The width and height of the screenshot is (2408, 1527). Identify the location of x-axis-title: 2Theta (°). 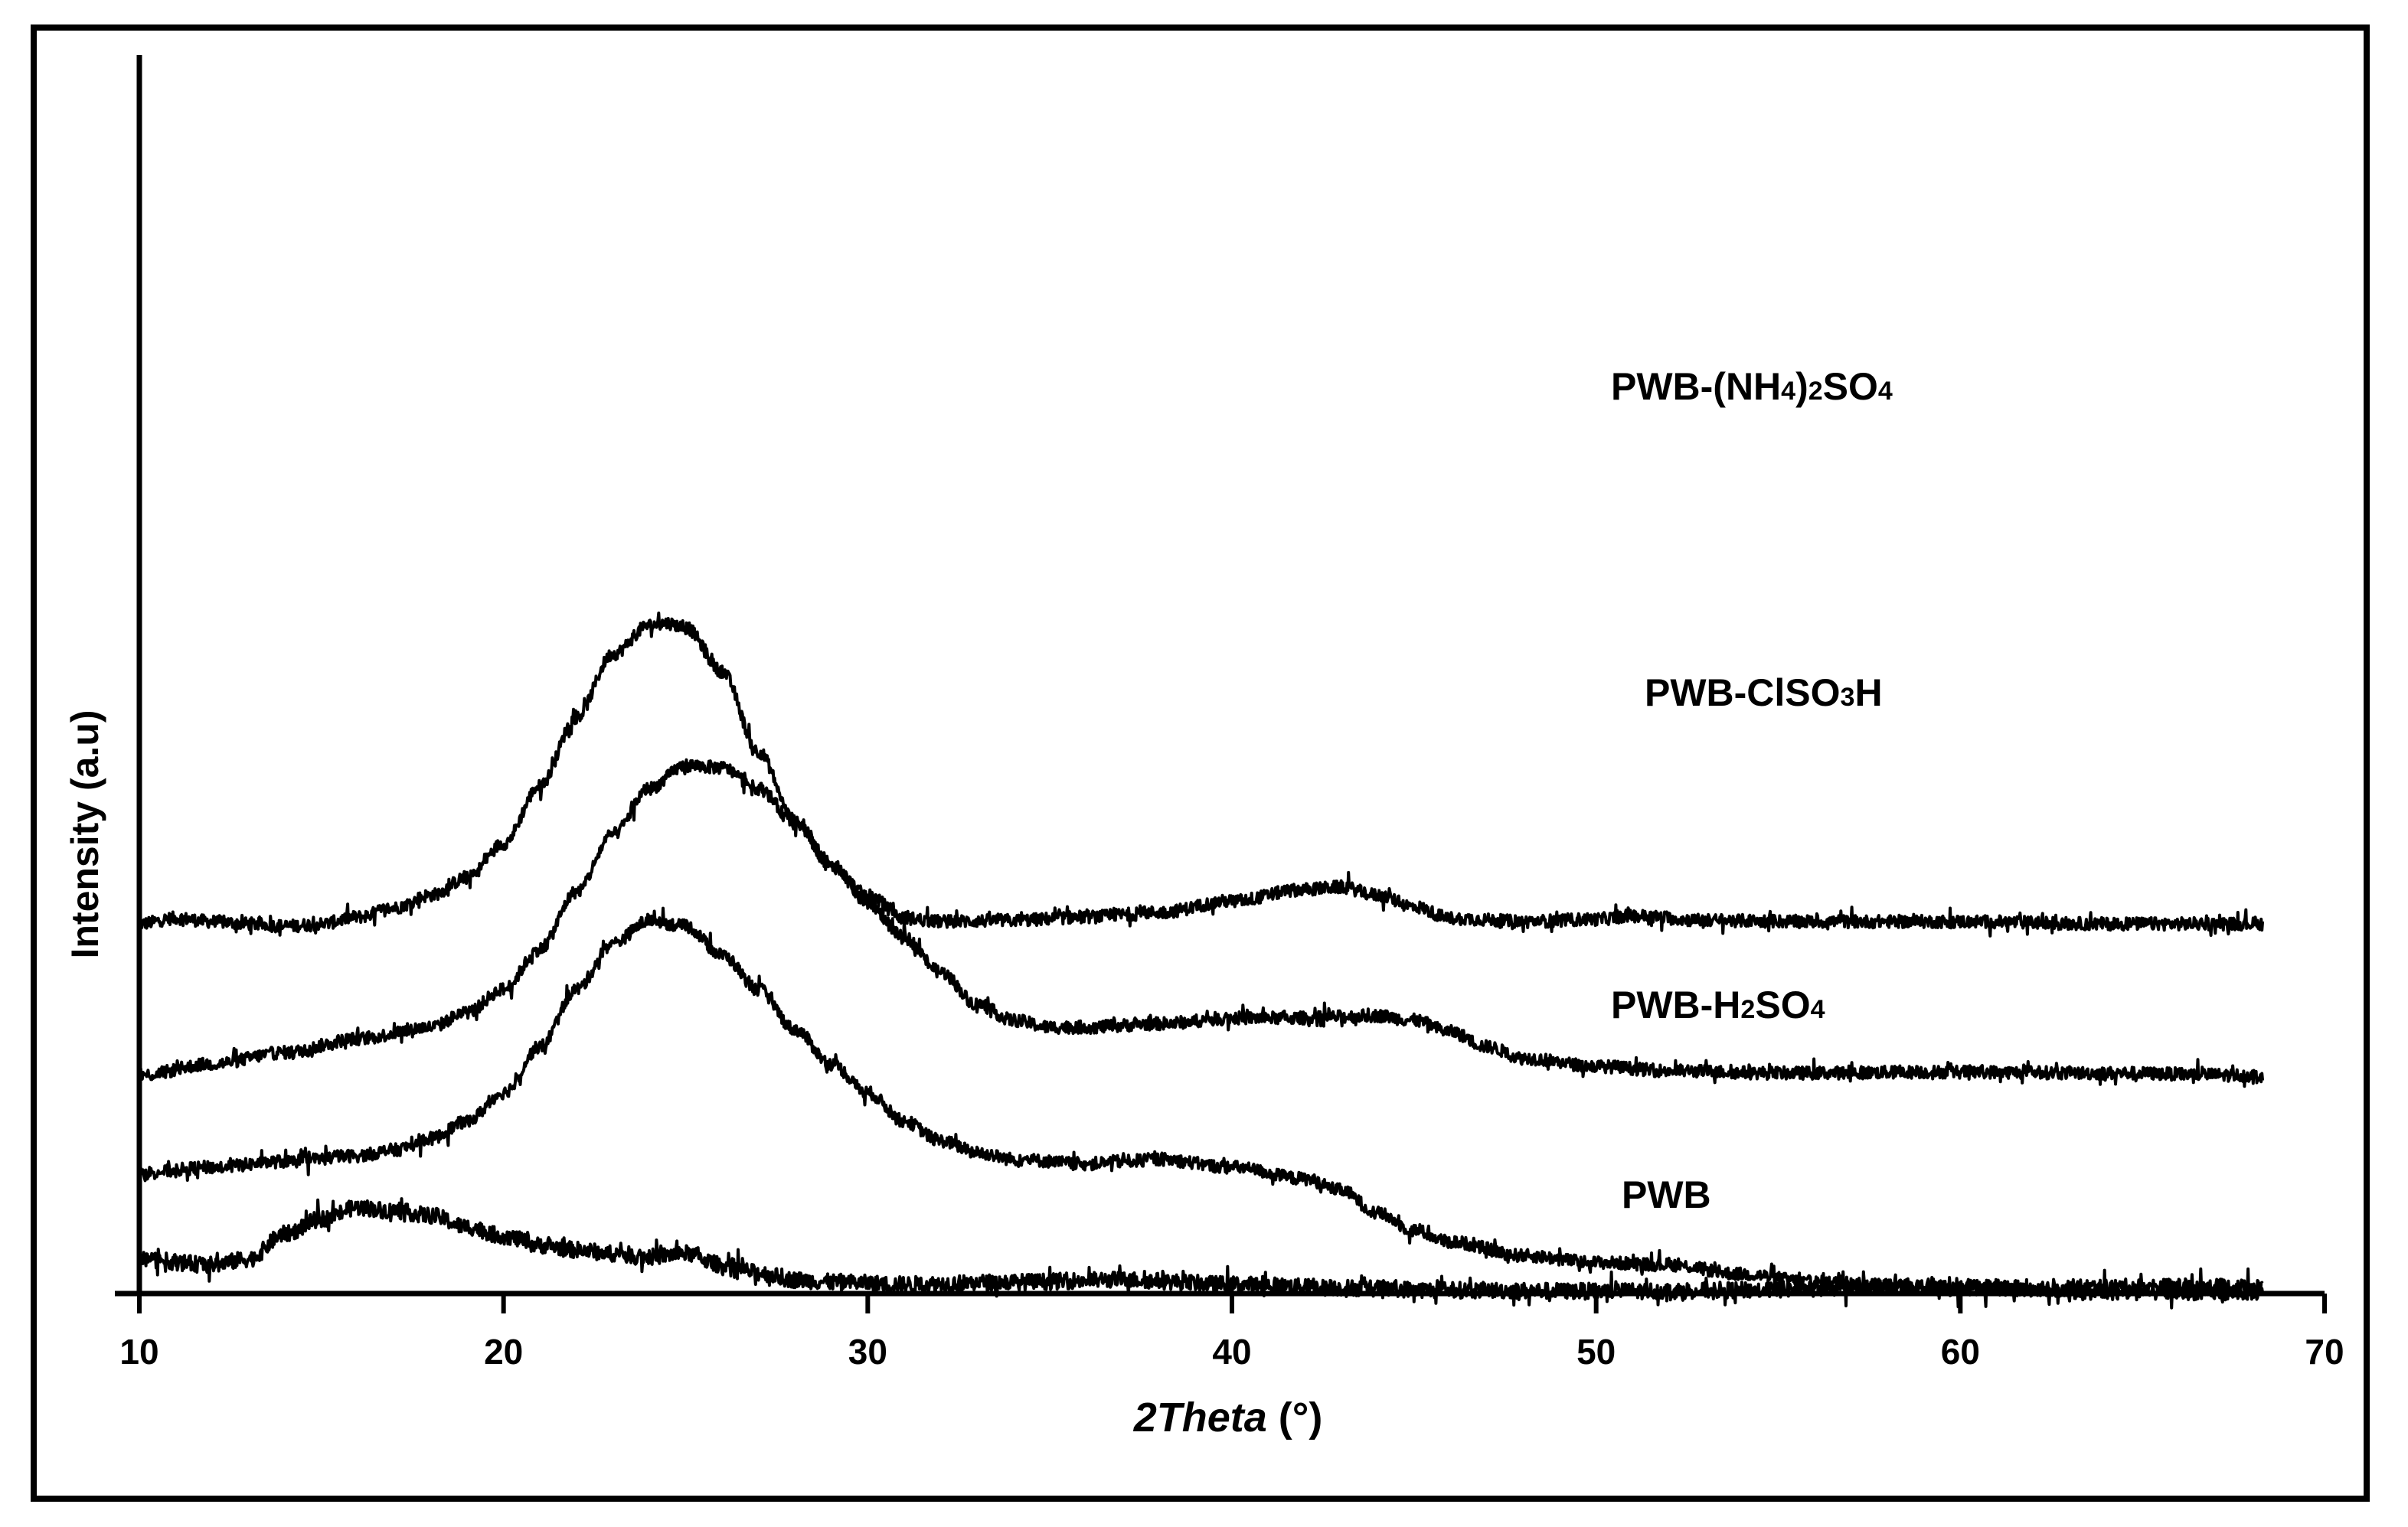
(1228, 1418).